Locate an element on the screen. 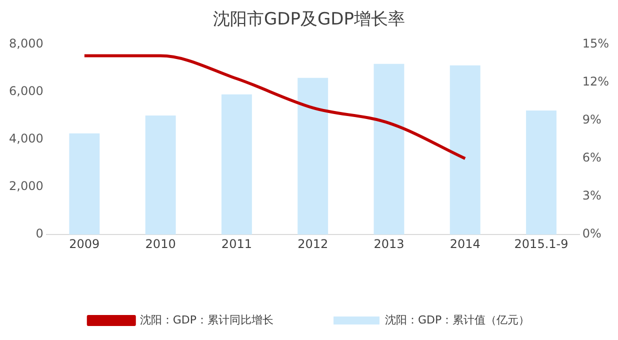 This screenshot has width=618, height=340. y-tick-label: 2,000 is located at coordinates (26, 186).